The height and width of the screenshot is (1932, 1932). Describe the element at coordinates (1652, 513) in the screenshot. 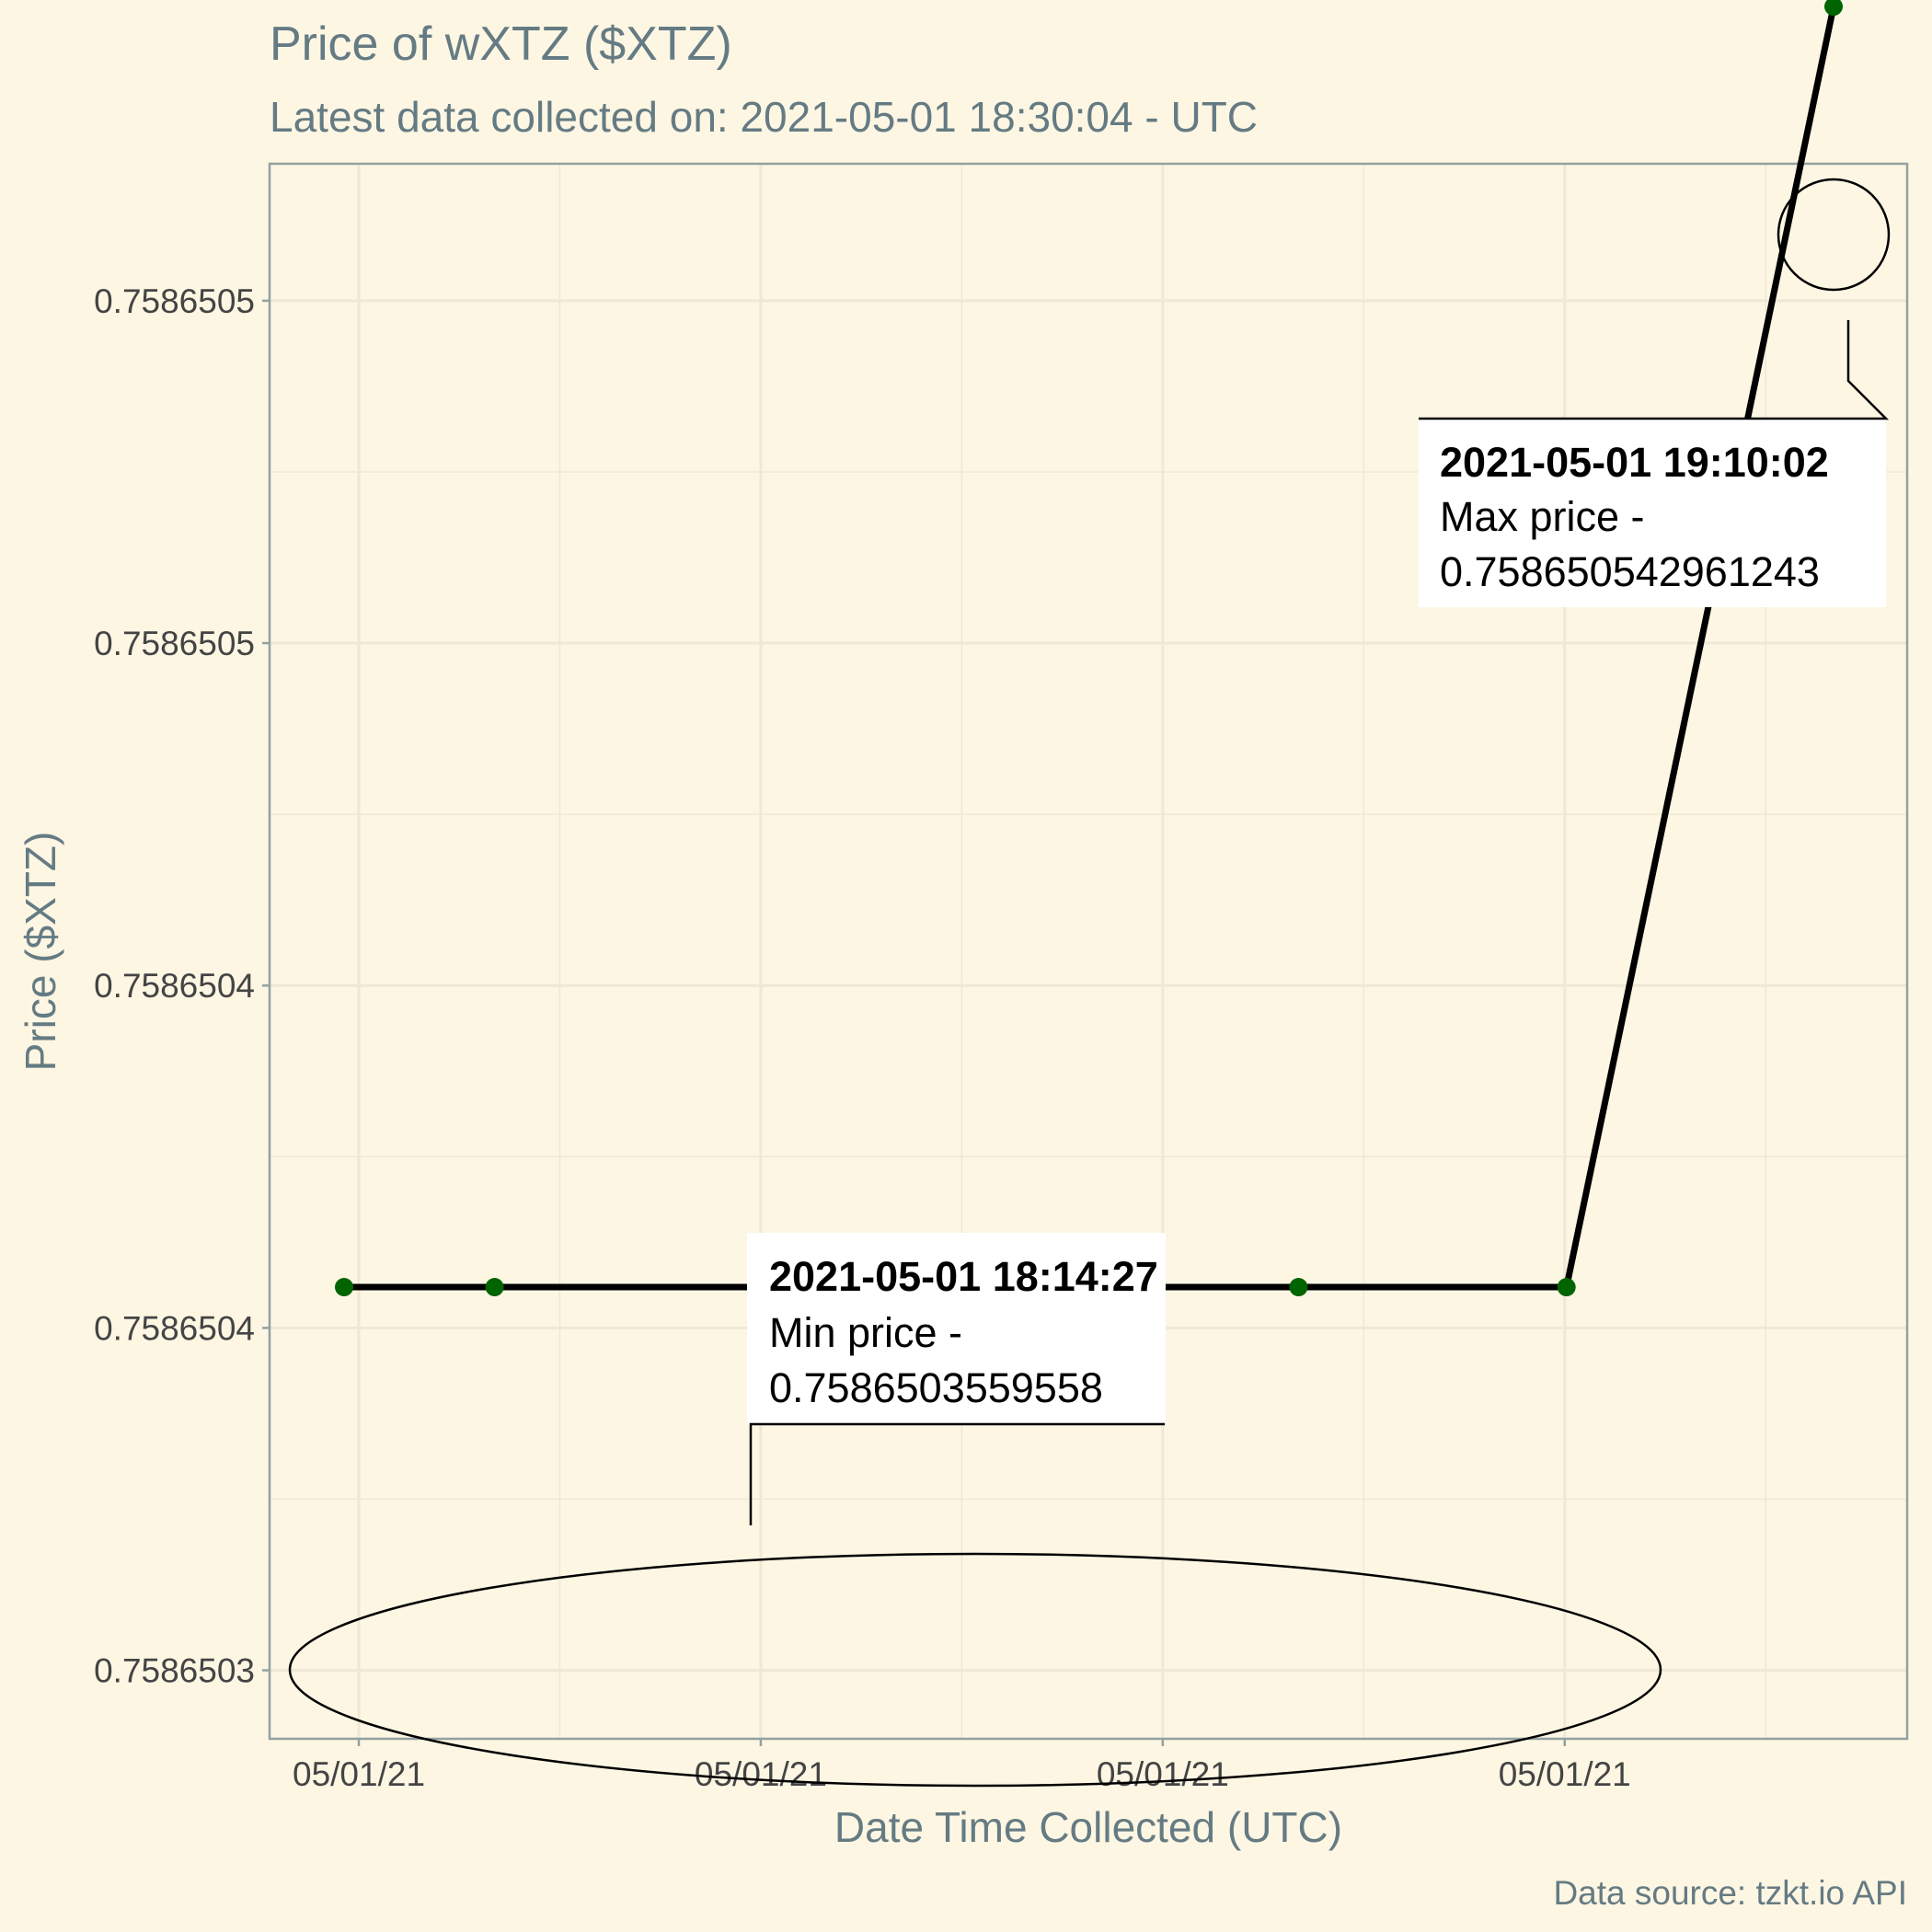

I see `max-annotation-box` at that location.